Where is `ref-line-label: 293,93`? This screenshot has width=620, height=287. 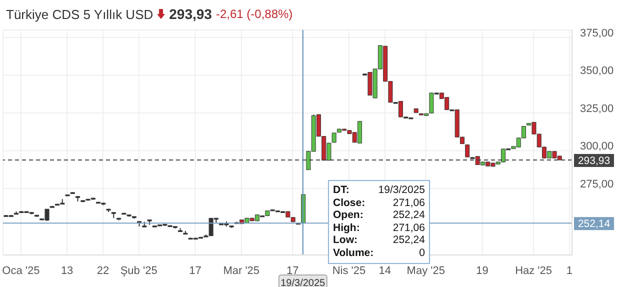 ref-line-label: 293,93 is located at coordinates (594, 160).